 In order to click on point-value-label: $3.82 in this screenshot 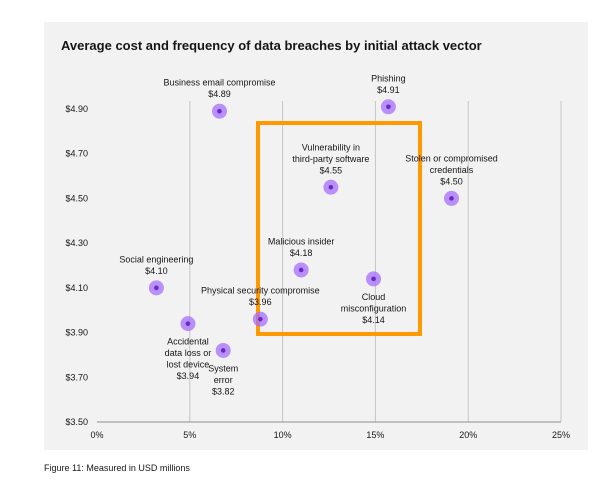, I will do `click(223, 391)`.